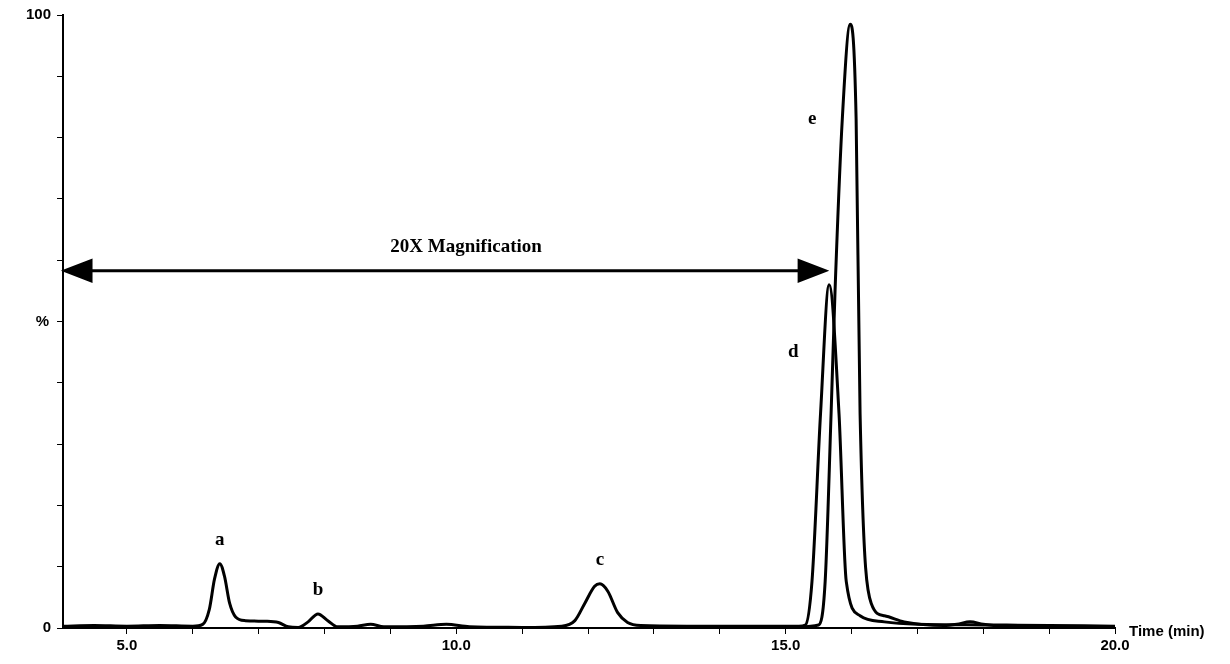  What do you see at coordinates (600, 558) in the screenshot?
I see `annotation: c` at bounding box center [600, 558].